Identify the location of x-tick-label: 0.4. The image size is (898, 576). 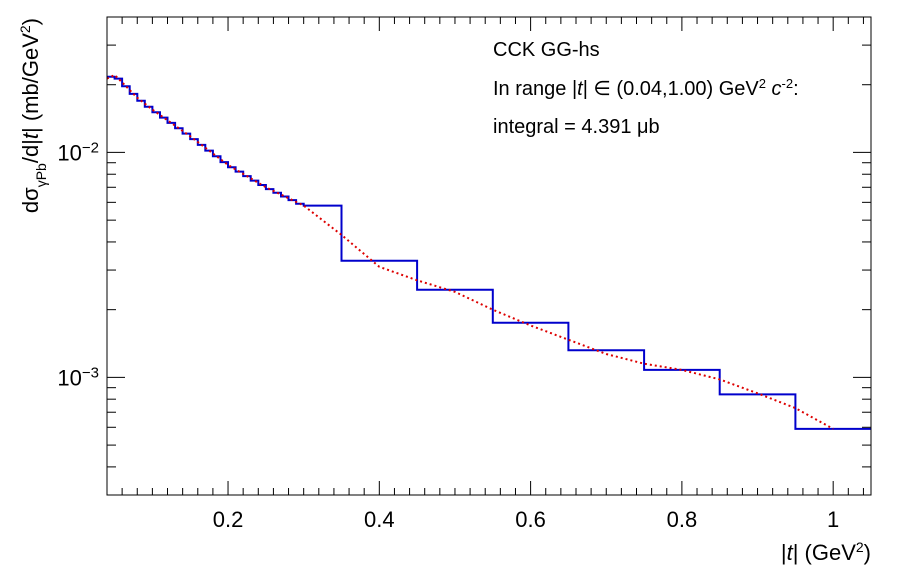
(379, 519).